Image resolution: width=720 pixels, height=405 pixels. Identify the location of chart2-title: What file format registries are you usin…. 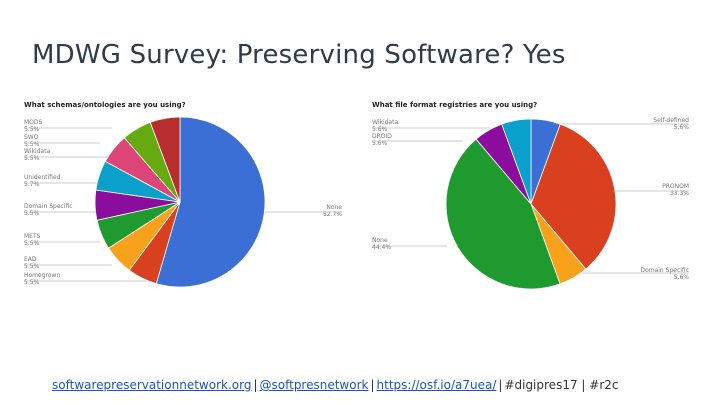
(455, 105).